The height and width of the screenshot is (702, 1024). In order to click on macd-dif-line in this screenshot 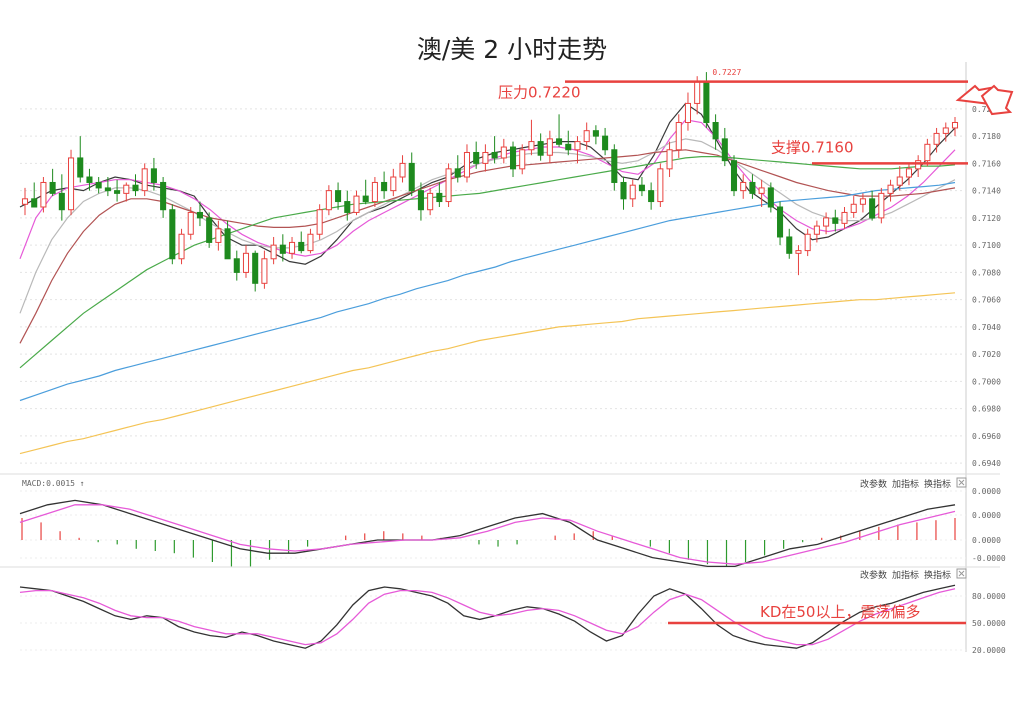, I will do `click(487, 533)`.